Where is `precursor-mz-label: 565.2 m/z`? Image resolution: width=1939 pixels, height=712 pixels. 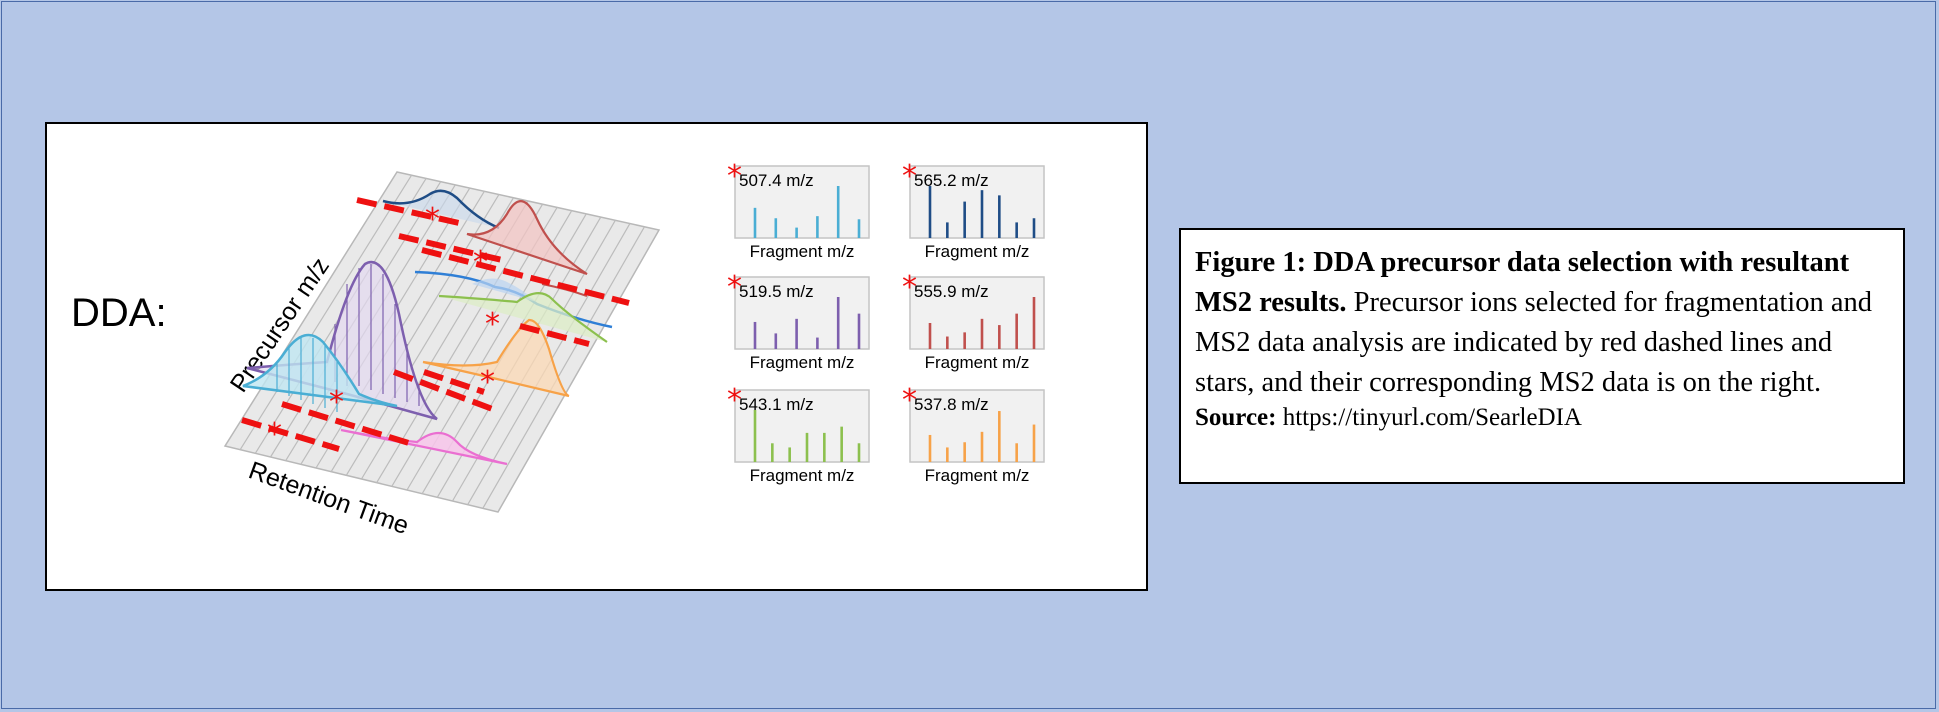
precursor-mz-label: 565.2 m/z is located at coordinates (951, 180).